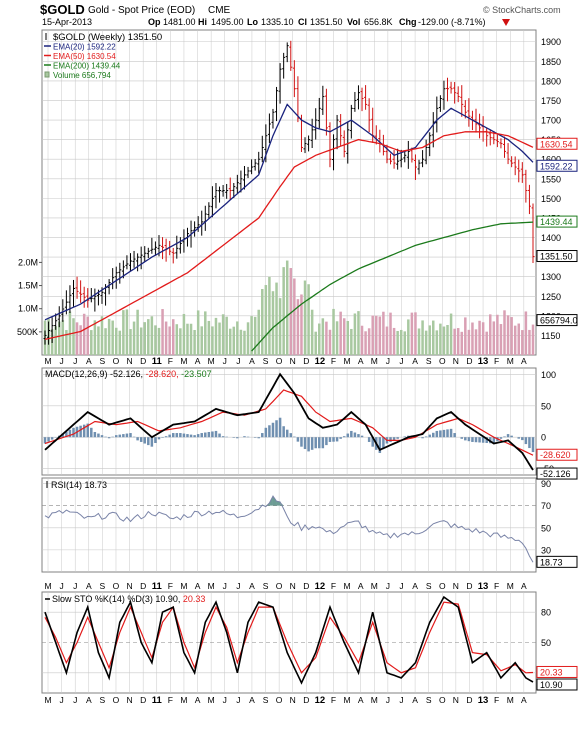  What do you see at coordinates (543, 438) in the screenshot?
I see `y-tick-label: 0` at bounding box center [543, 438].